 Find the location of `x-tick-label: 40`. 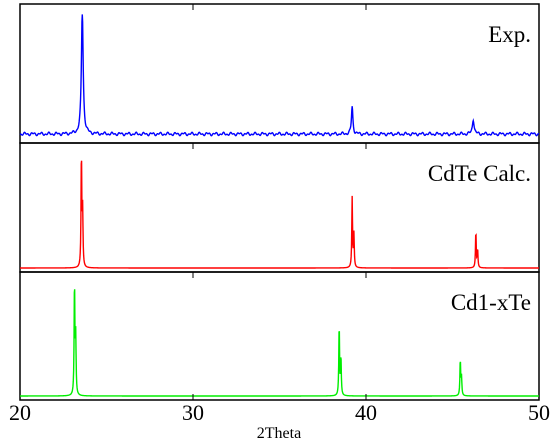

x-tick-label: 40 is located at coordinates (366, 412).